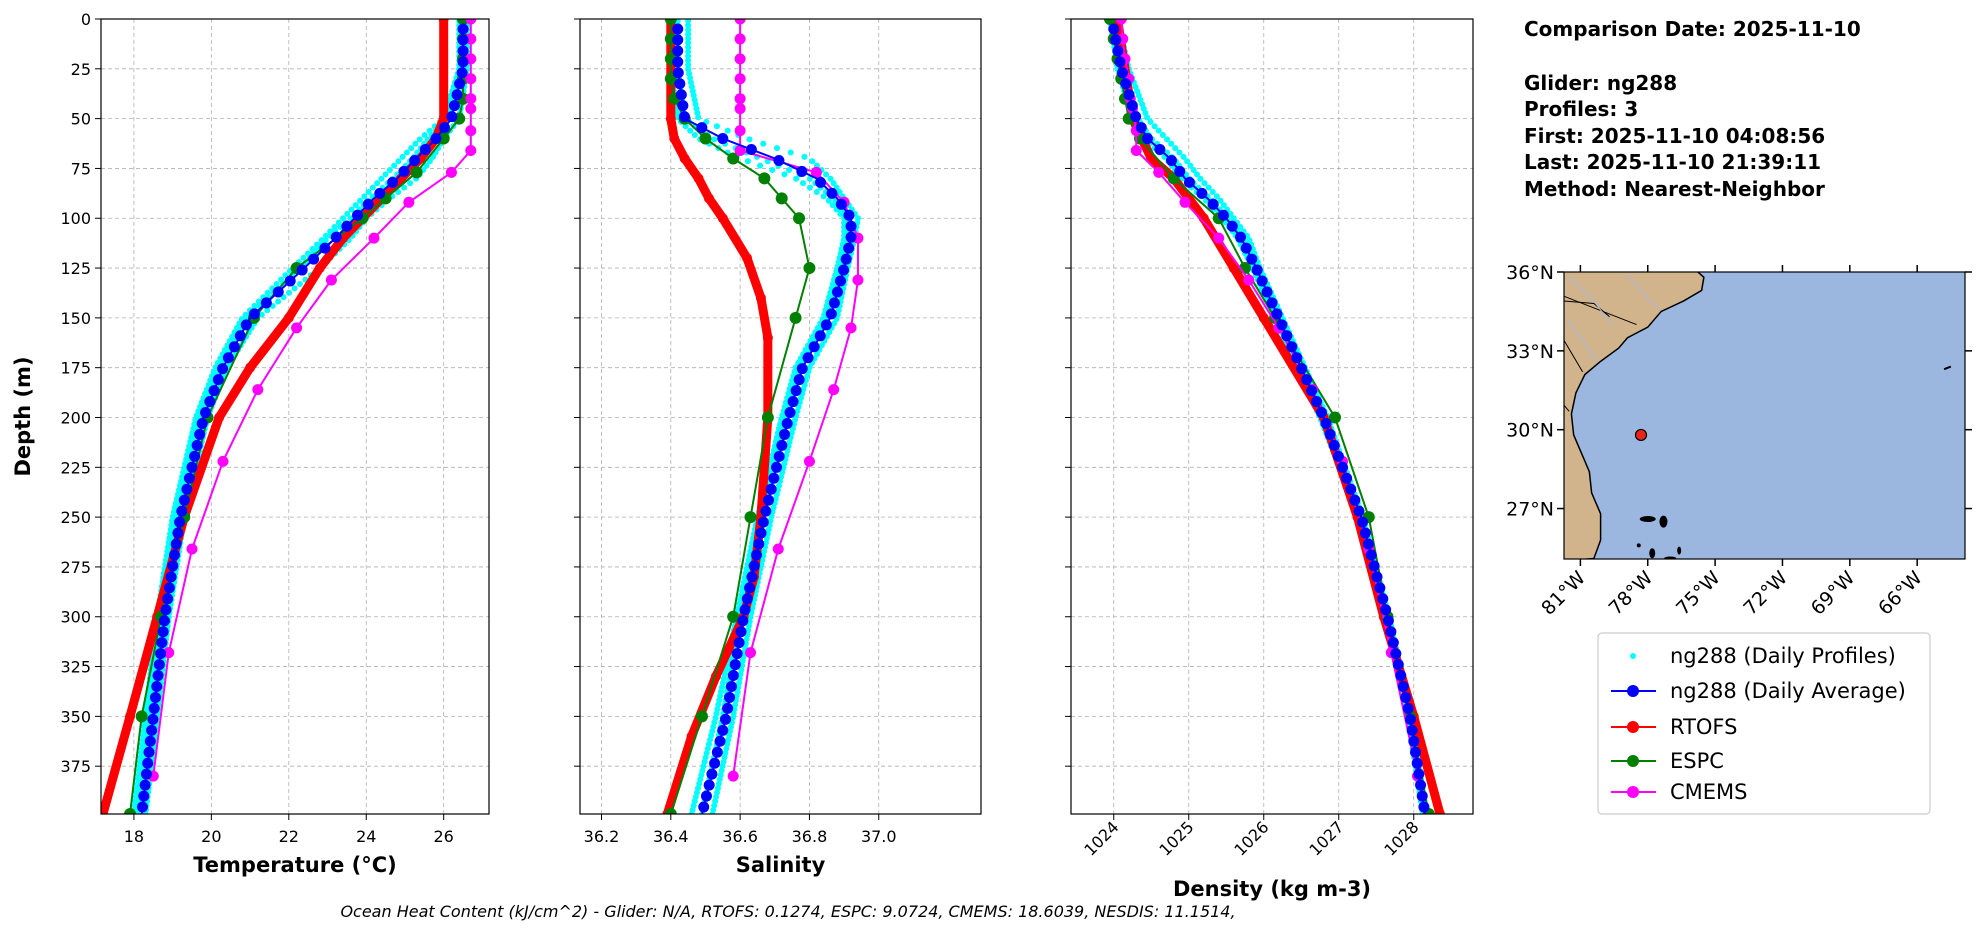  I want to click on map-area, so click(1764, 415).